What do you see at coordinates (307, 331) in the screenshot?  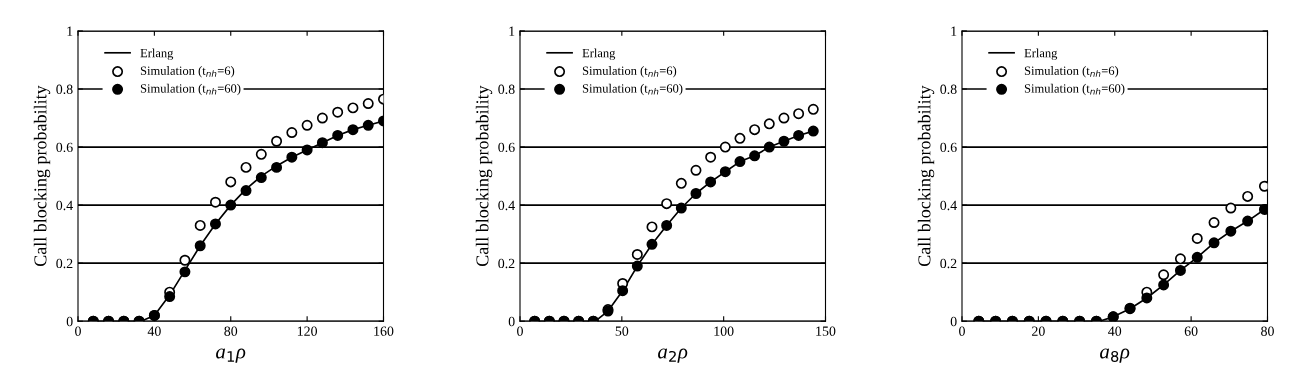 I see `x-tick-label: 120` at bounding box center [307, 331].